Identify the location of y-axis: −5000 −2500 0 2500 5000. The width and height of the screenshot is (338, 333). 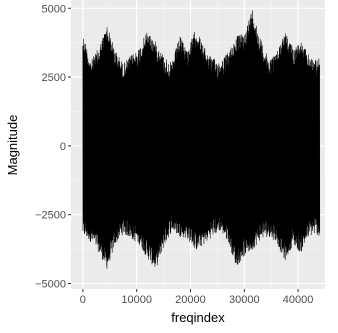
(53, 146).